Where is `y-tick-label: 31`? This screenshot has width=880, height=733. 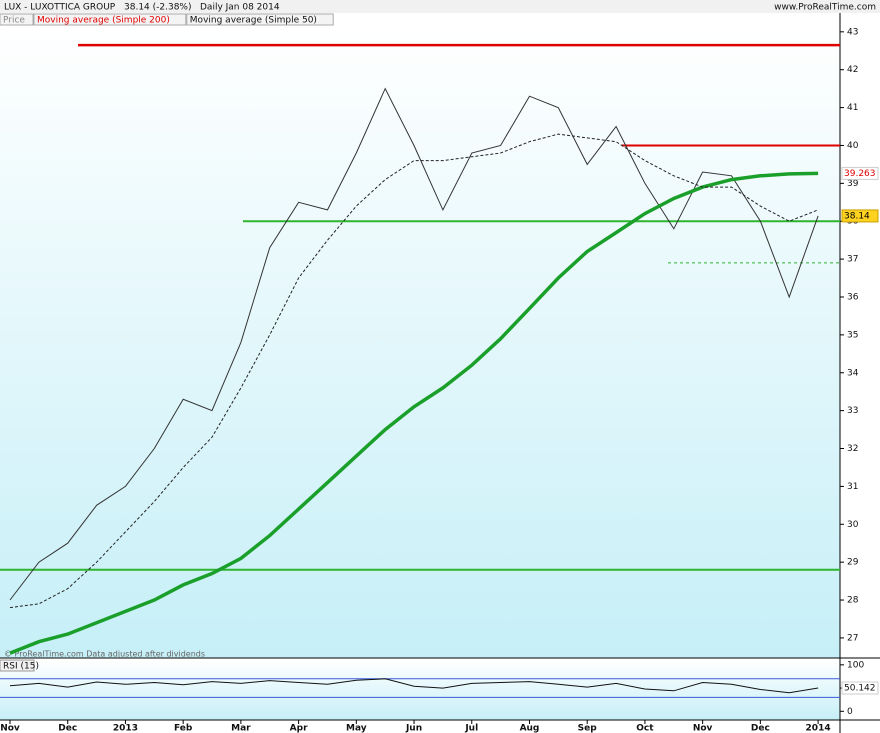
y-tick-label: 31 is located at coordinates (852, 487).